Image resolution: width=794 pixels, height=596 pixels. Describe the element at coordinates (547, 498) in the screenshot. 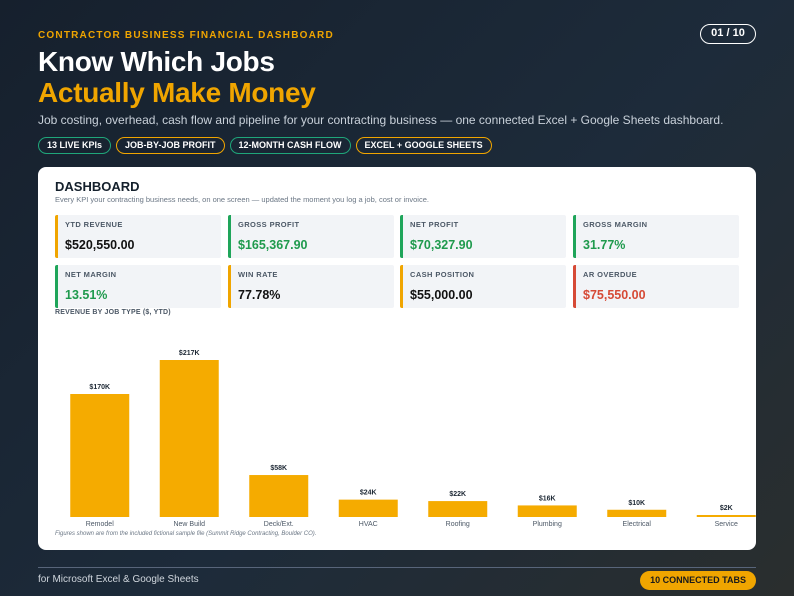

I see `bar-value-label: $16K` at that location.